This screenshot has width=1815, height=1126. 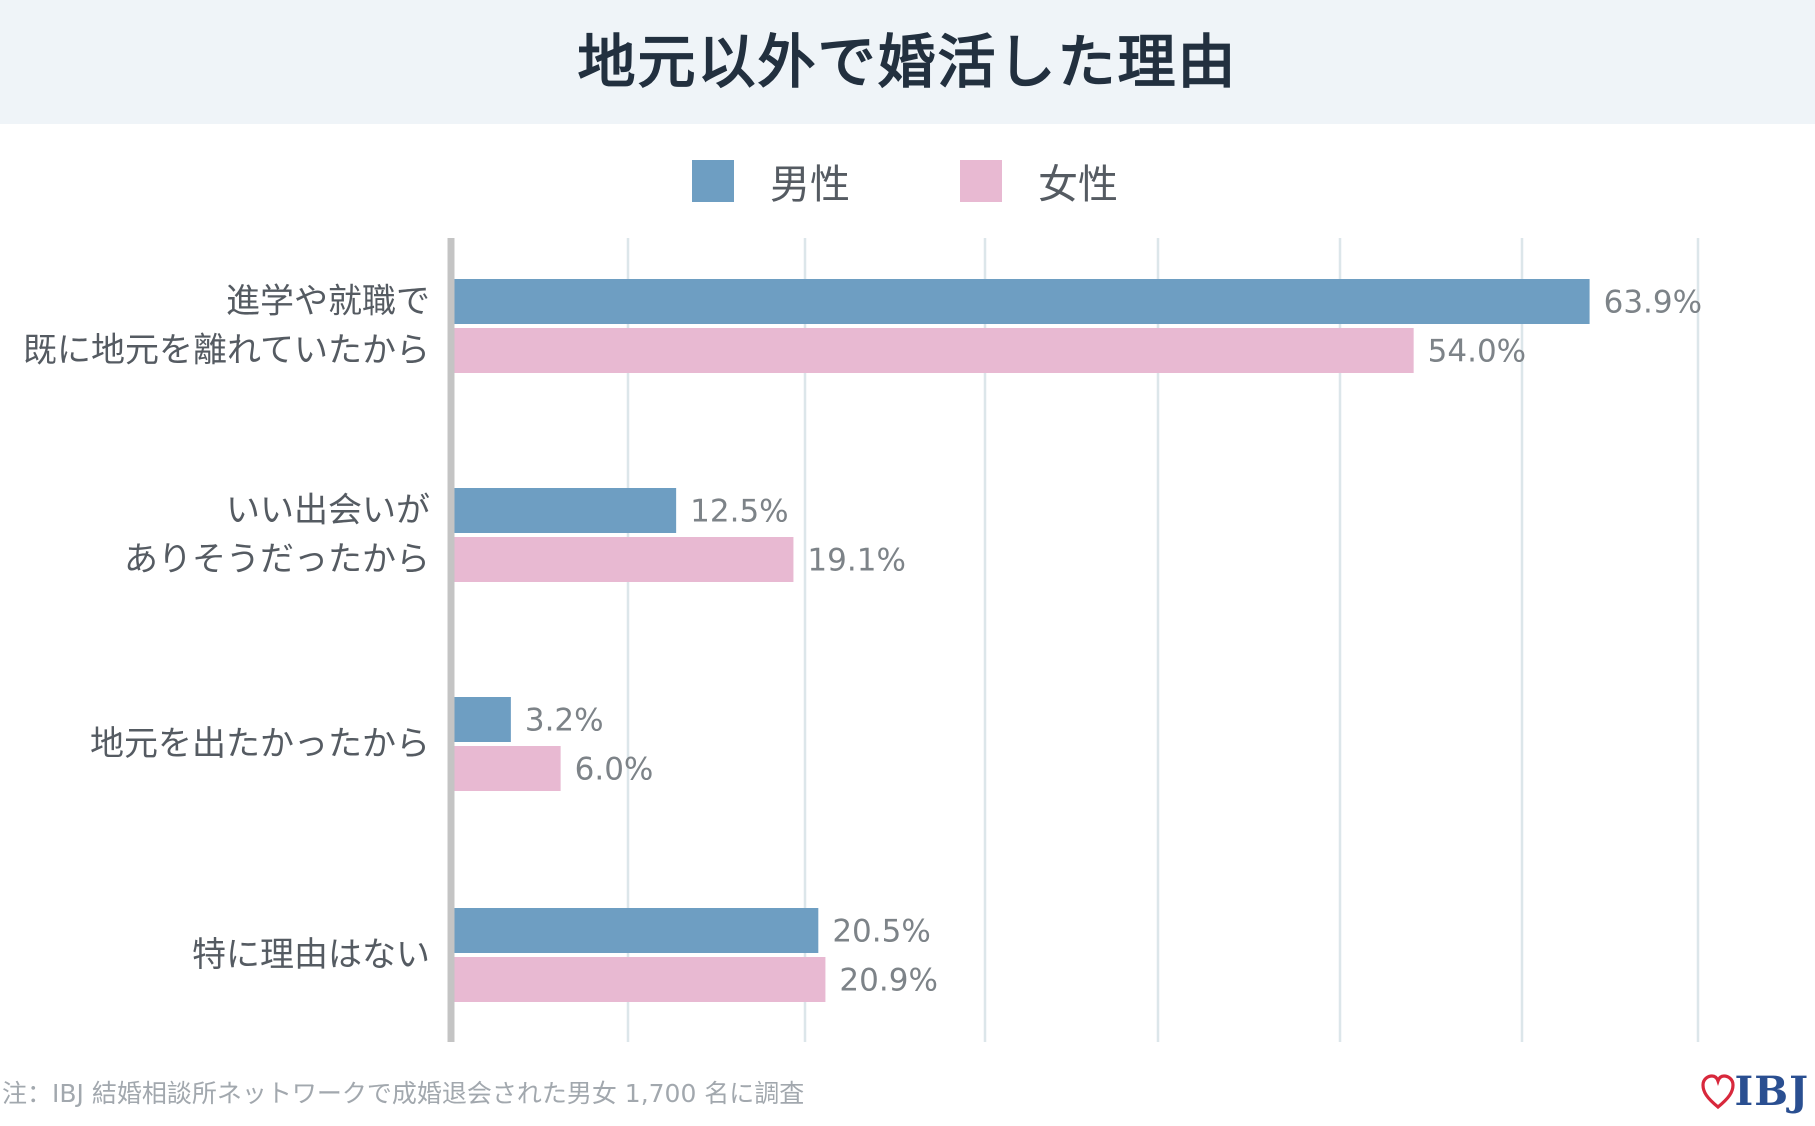 I want to click on data-label: 20.9%, so click(x=888, y=981).